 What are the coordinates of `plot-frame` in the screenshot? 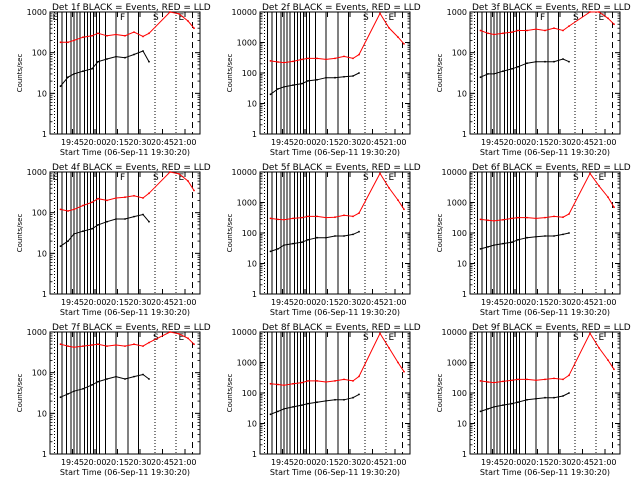 It's located at (125, 233).